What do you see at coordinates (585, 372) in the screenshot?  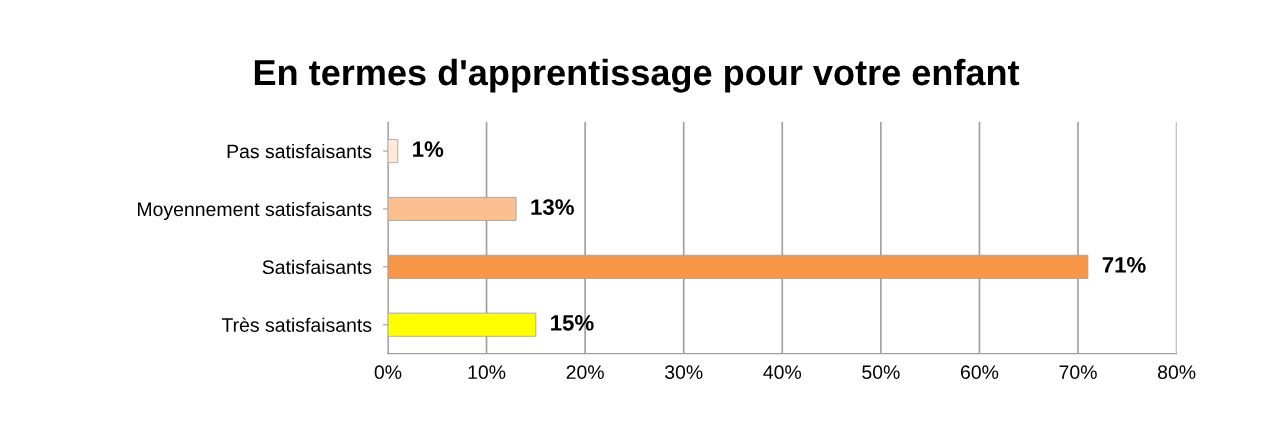 I see `x-tick-label: 20%` at bounding box center [585, 372].